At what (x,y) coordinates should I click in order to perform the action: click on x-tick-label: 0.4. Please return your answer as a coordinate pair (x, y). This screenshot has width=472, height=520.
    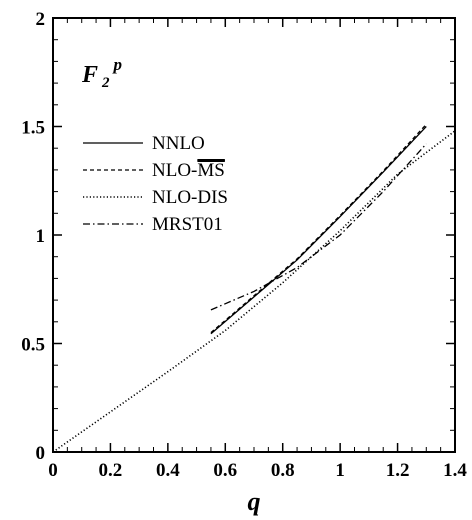
    Looking at the image, I should click on (168, 470).